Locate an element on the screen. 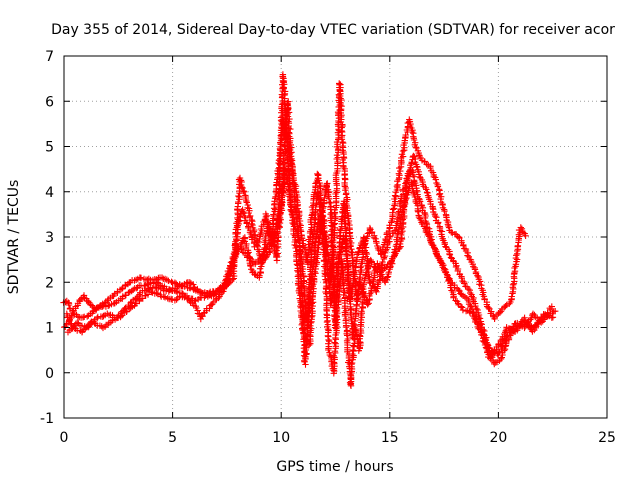 The width and height of the screenshot is (640, 480). x-tick-labels: 0 5 10 15 20 25 is located at coordinates (338, 438).